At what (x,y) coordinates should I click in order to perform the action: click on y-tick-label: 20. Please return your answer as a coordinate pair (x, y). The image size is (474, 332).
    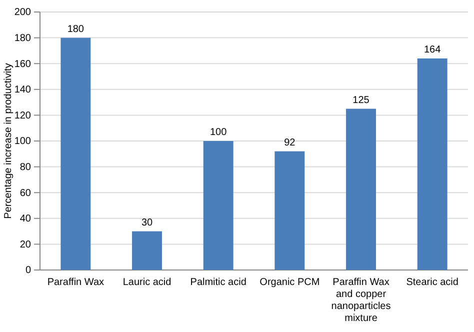
    Looking at the image, I should click on (26, 244).